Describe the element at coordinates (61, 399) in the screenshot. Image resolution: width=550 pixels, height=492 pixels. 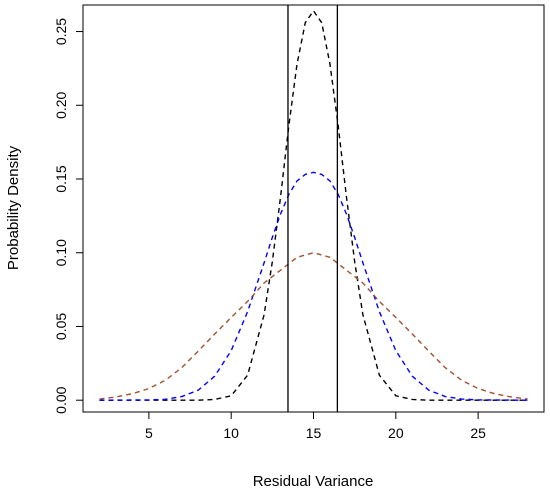
I see `y-tick-label: 0.00` at that location.